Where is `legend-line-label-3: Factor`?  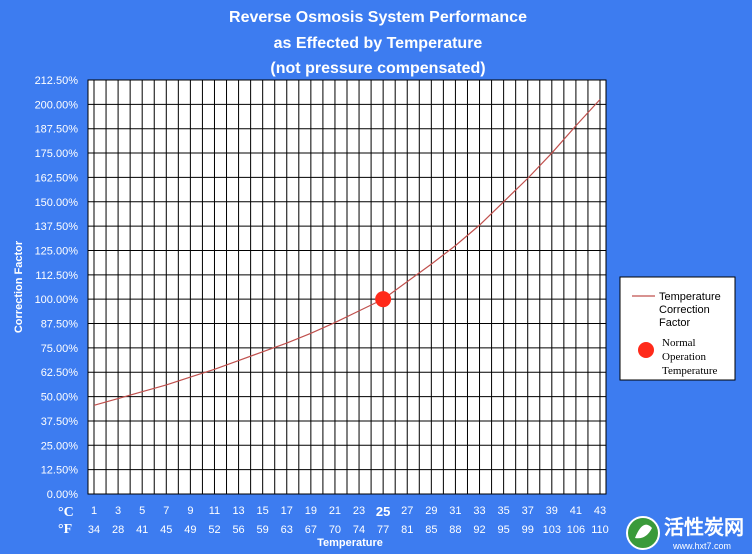 legend-line-label-3: Factor is located at coordinates (675, 323).